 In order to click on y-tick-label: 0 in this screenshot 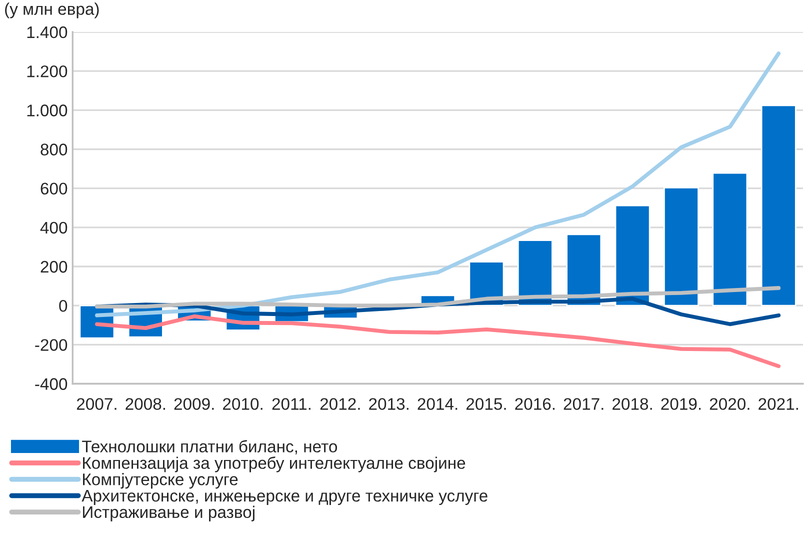, I will do `click(63, 306)`.